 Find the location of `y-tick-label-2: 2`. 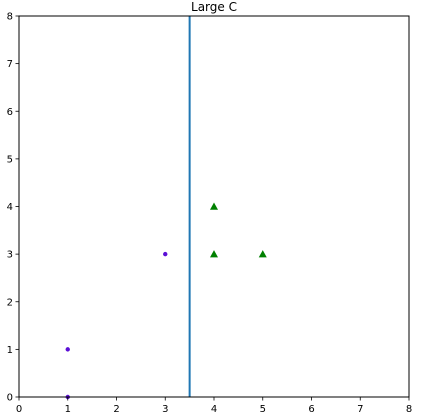

y-tick-label-2: 2 is located at coordinates (10, 302).